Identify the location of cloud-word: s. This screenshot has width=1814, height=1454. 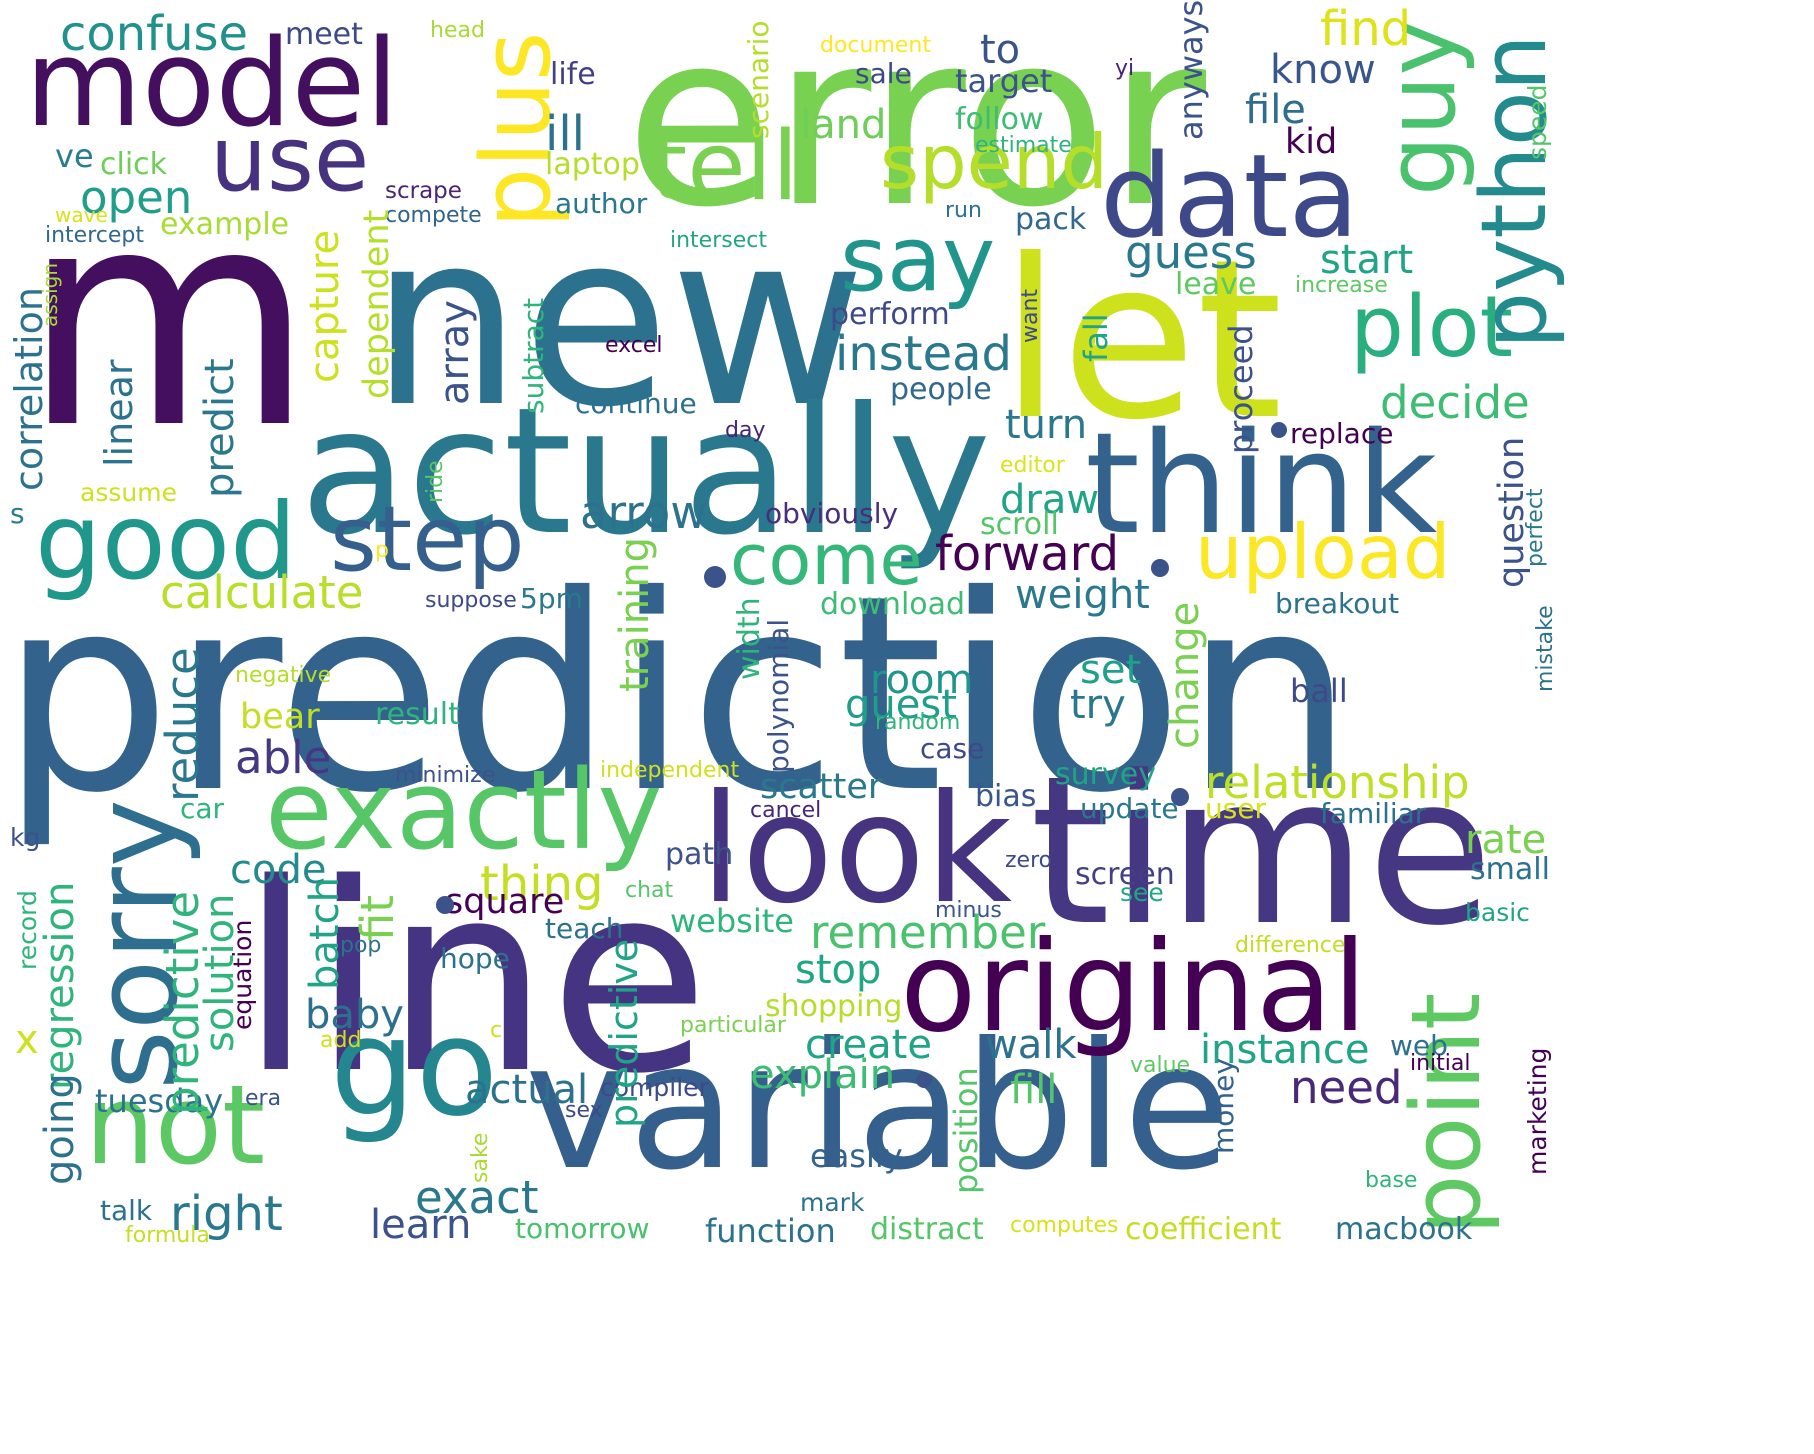
(17, 513).